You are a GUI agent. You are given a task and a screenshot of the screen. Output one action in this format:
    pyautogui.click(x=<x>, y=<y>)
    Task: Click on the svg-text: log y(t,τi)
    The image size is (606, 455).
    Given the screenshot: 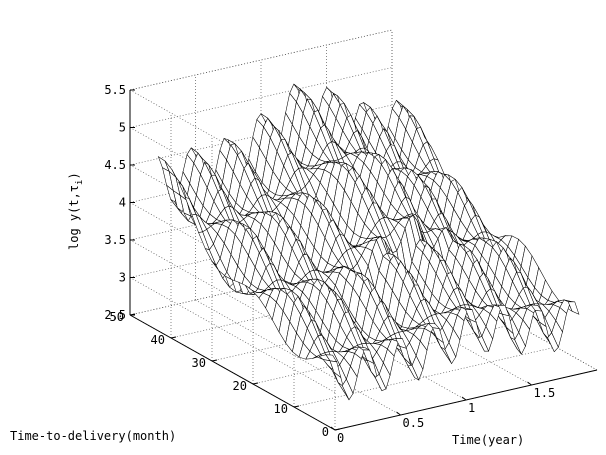 What is the action you would take?
    pyautogui.click(x=76, y=211)
    